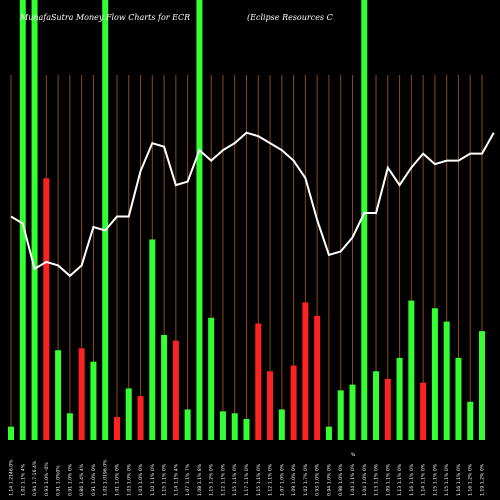  I want to click on x-tick-label: 1.14 1.1% 0%, so click(424, 479).